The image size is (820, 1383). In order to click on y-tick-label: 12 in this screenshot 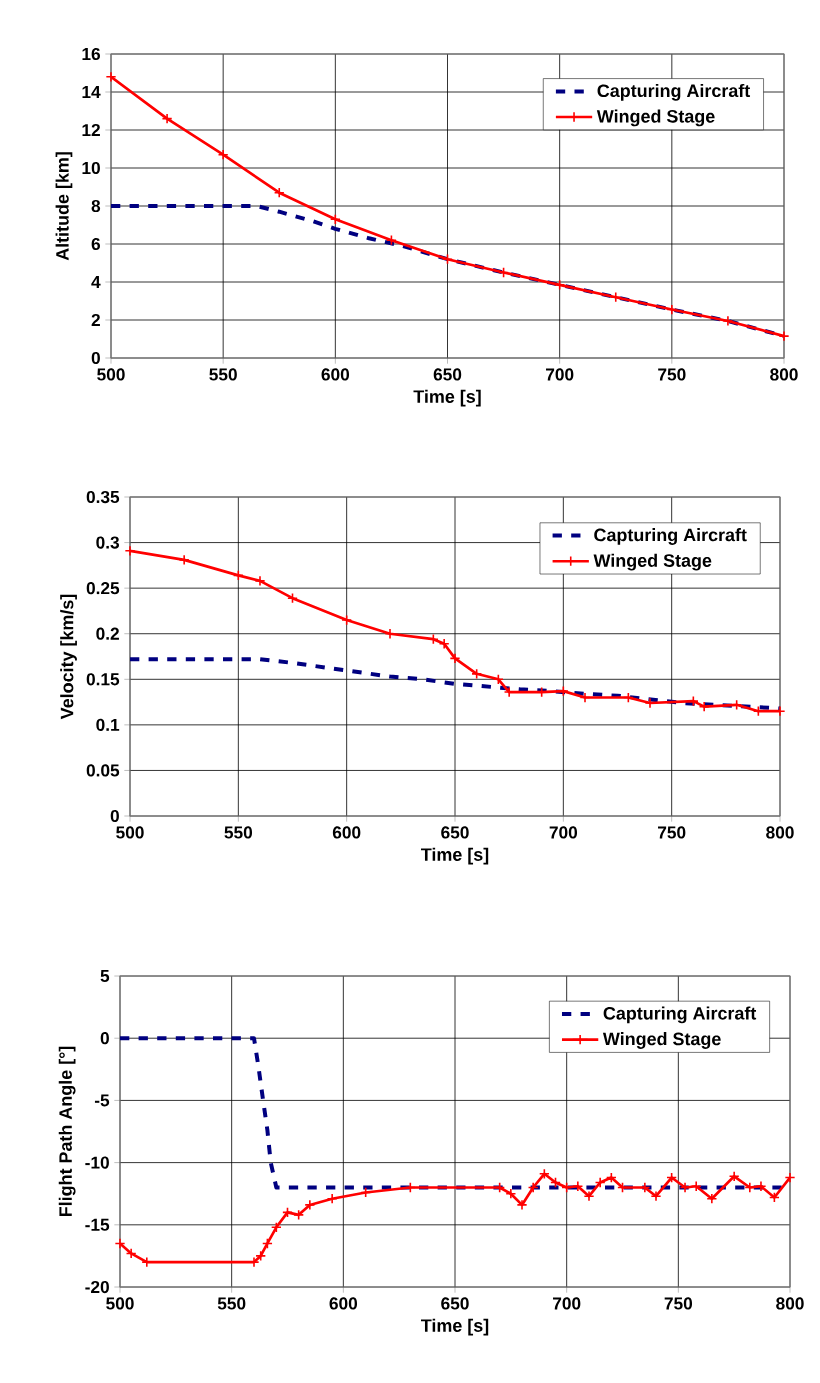, I will do `click(91, 130)`.